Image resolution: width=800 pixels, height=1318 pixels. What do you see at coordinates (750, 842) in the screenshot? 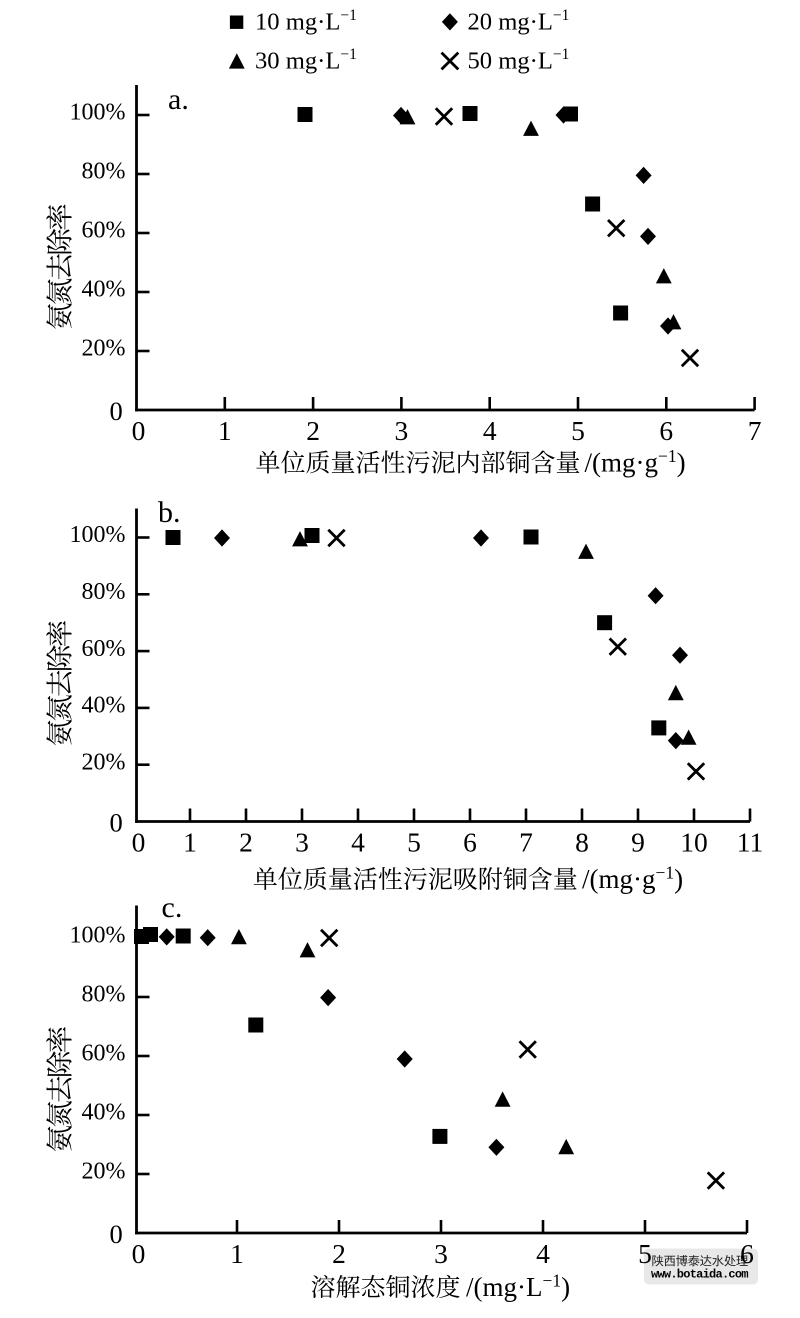
I see `svg-text: 11` at bounding box center [750, 842].